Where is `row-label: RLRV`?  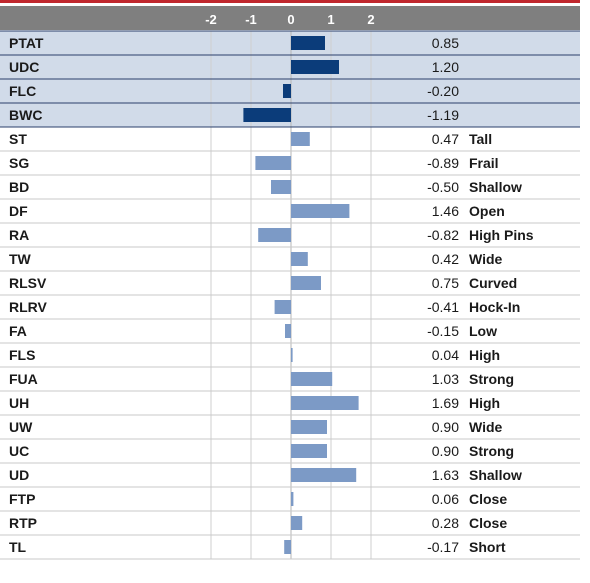
row-label: RLRV is located at coordinates (28, 307).